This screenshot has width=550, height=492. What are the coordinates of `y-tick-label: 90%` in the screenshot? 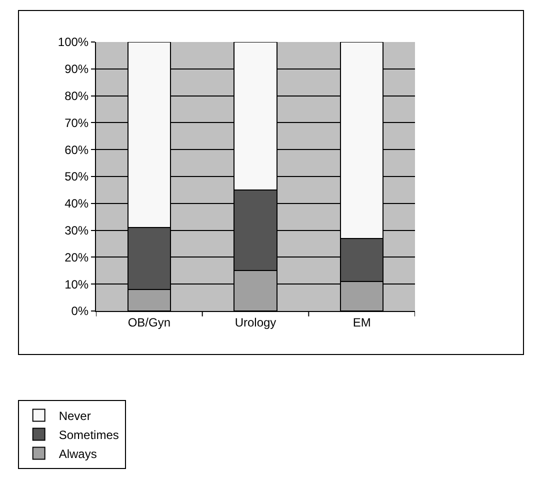 It's located at (76, 69).